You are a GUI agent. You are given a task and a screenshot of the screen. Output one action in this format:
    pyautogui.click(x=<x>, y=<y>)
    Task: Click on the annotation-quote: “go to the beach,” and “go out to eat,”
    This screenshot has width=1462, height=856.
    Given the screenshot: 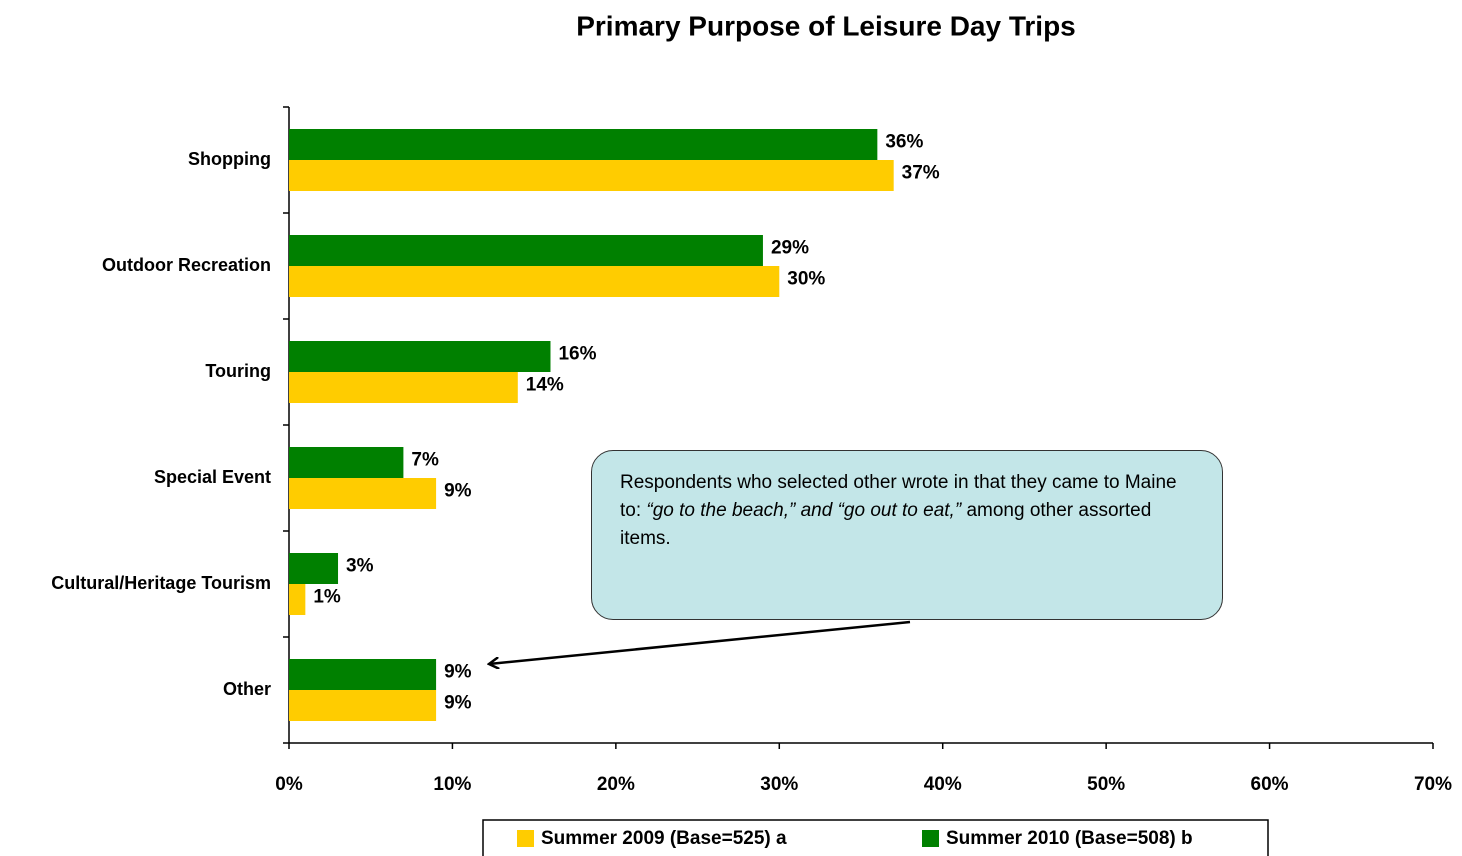 What is the action you would take?
    pyautogui.click(x=804, y=510)
    